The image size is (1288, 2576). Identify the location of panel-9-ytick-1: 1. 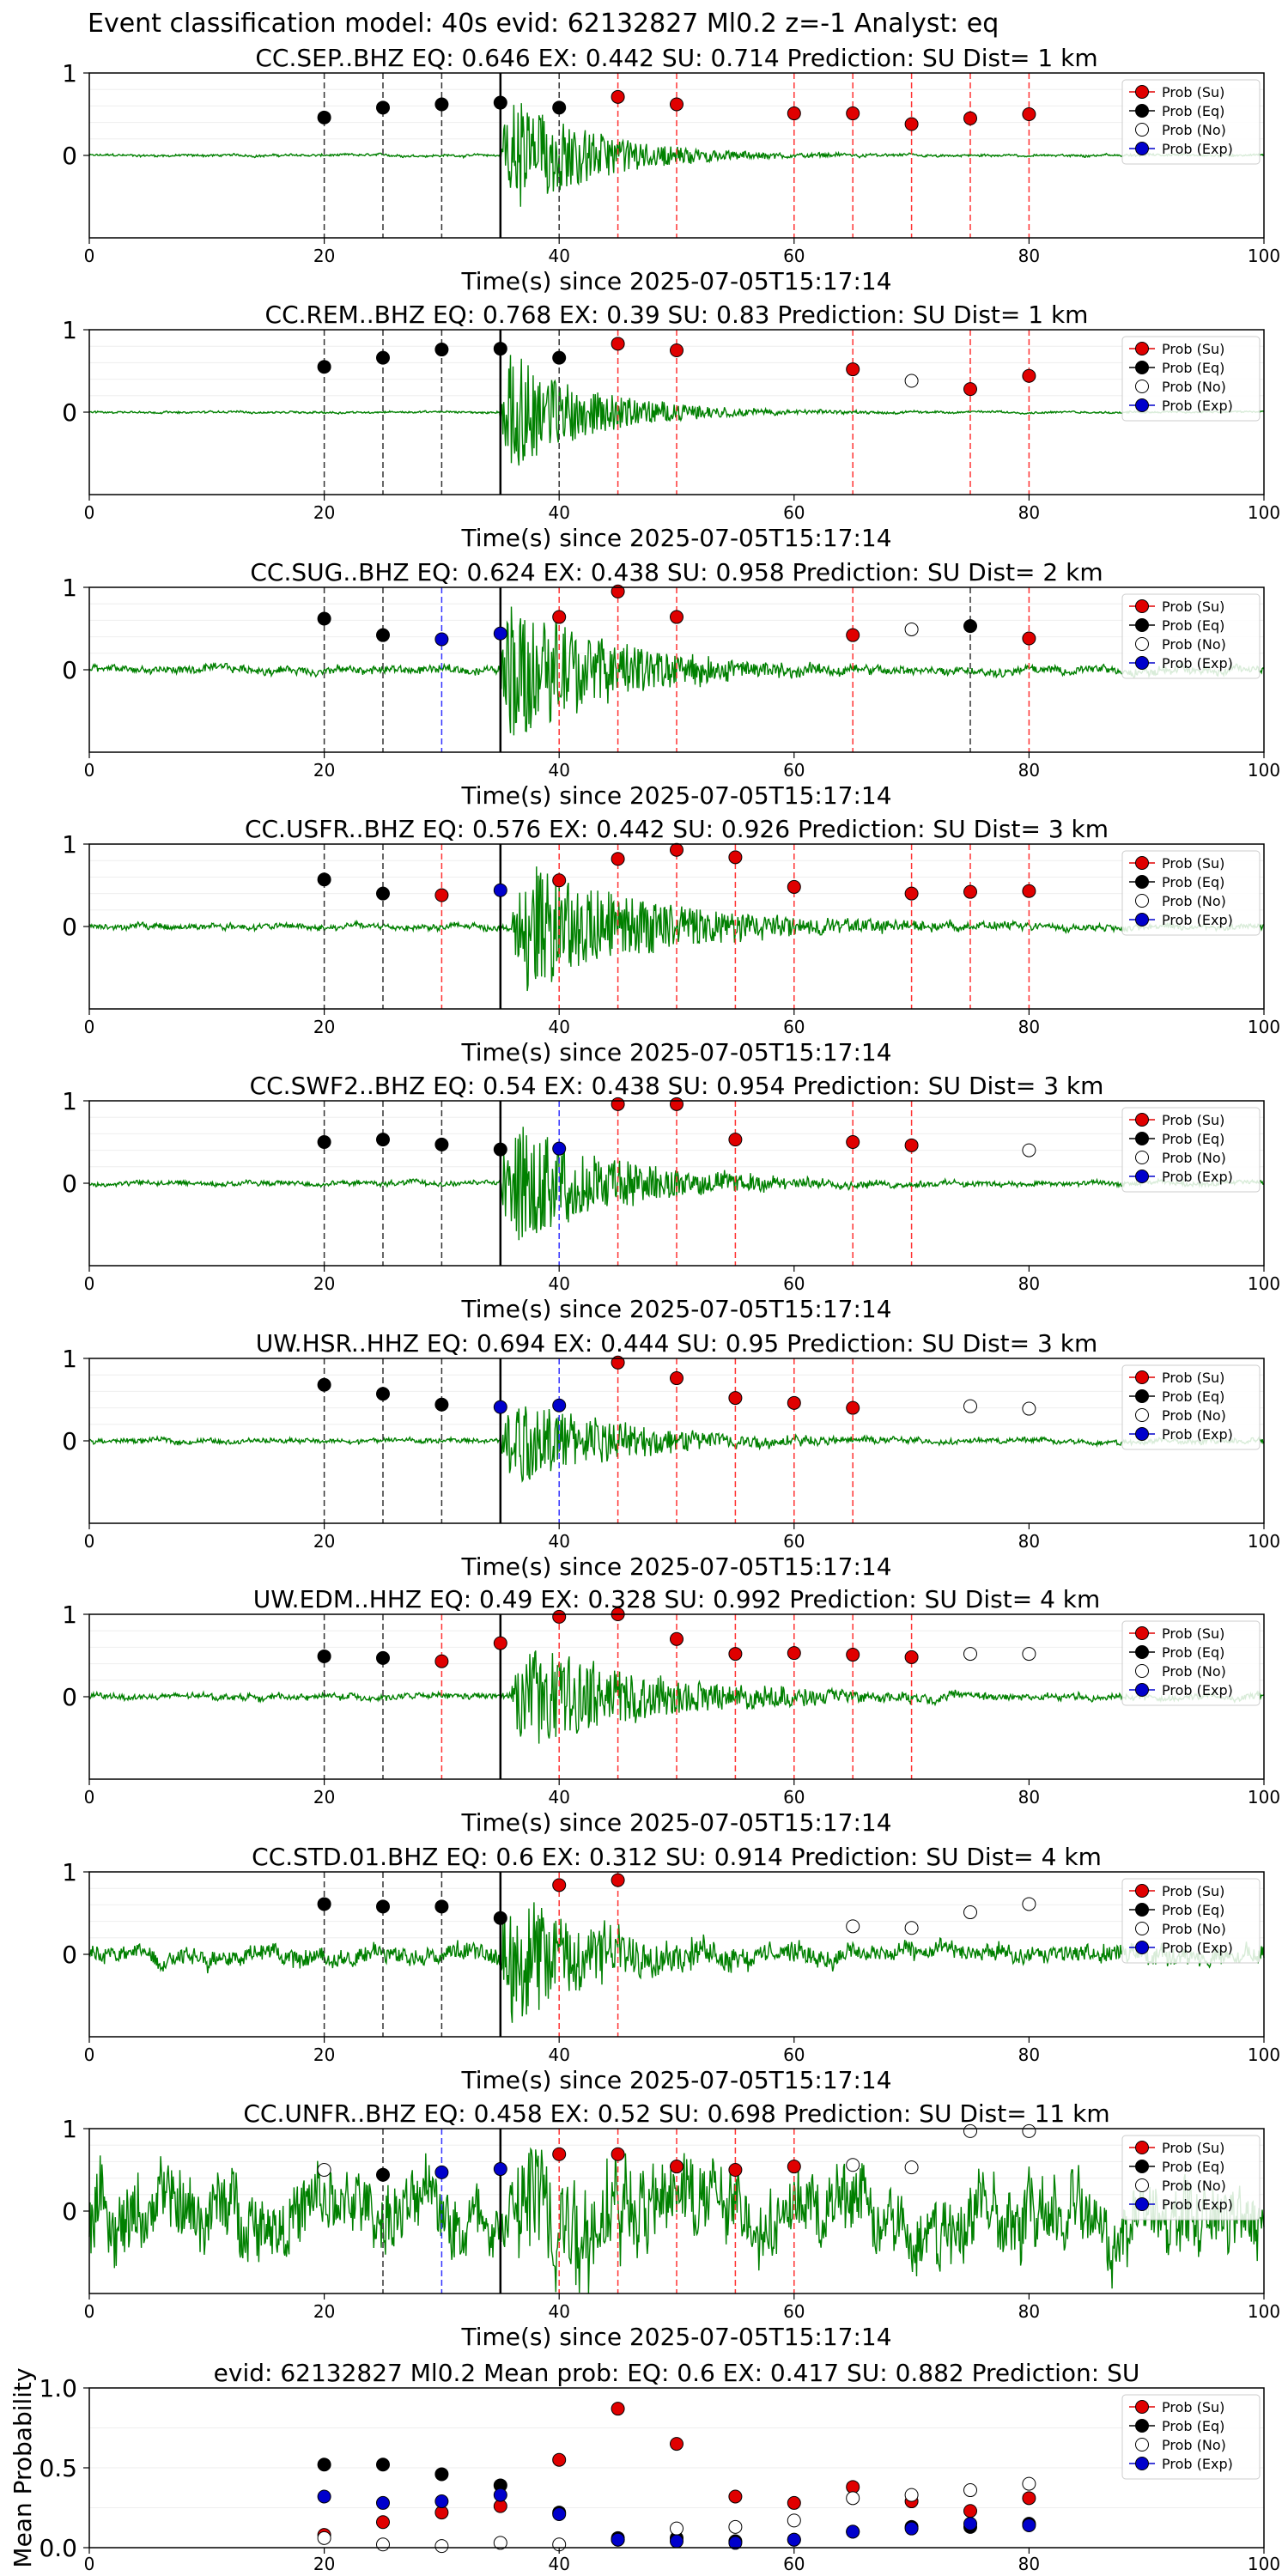
(69, 2129).